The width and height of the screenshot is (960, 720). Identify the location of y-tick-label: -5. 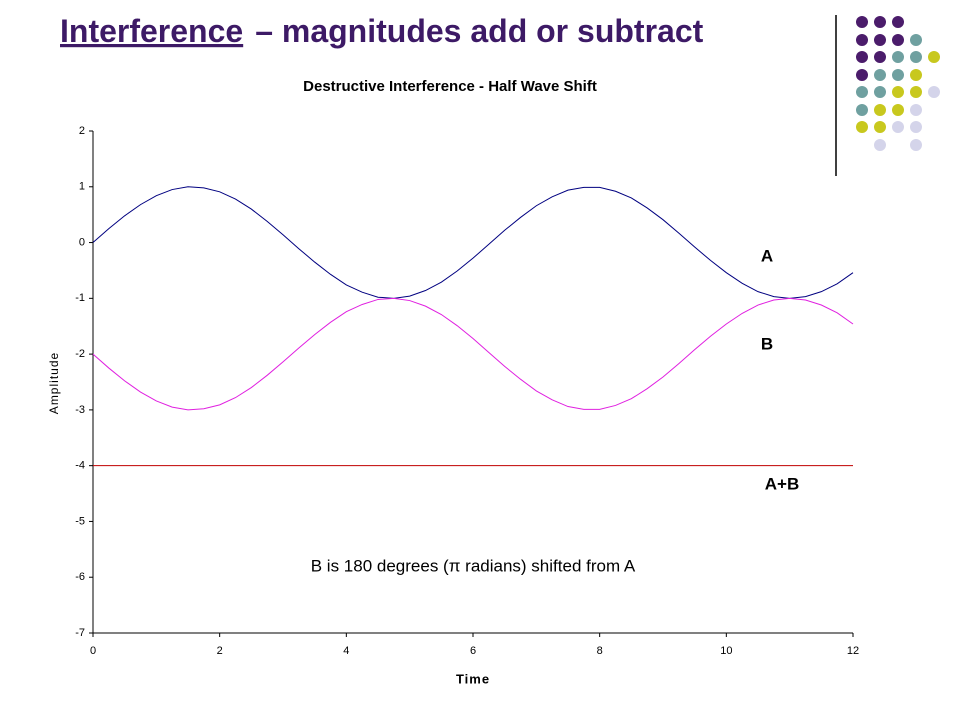
(80, 521).